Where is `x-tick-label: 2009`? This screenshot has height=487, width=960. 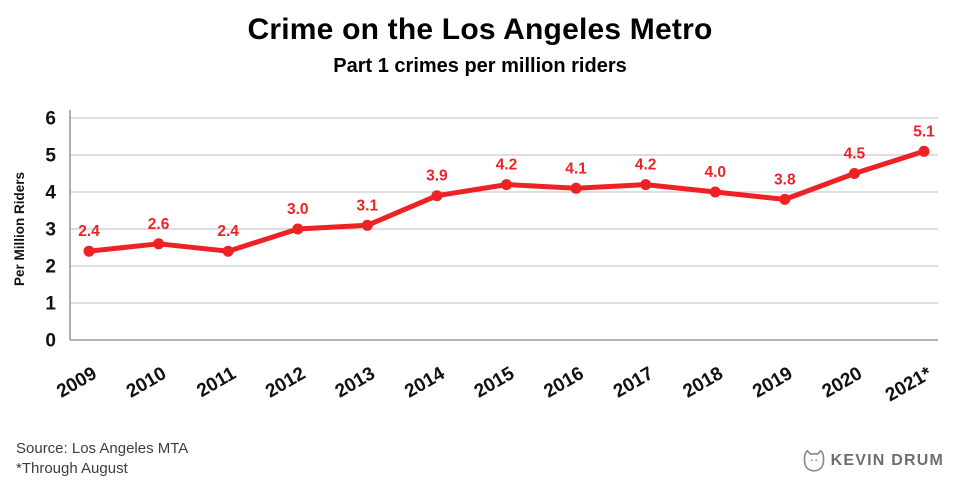 x-tick-label: 2009 is located at coordinates (76, 382).